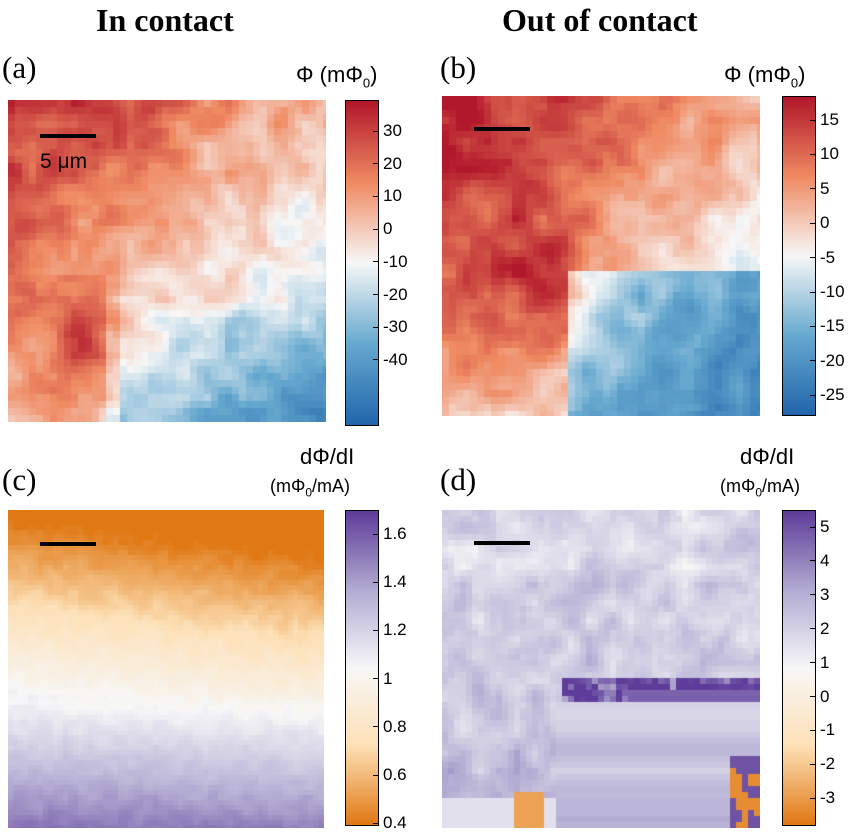 This screenshot has width=854, height=834. Describe the element at coordinates (395, 359) in the screenshot. I see `colorbar-tick-label: -40` at that location.